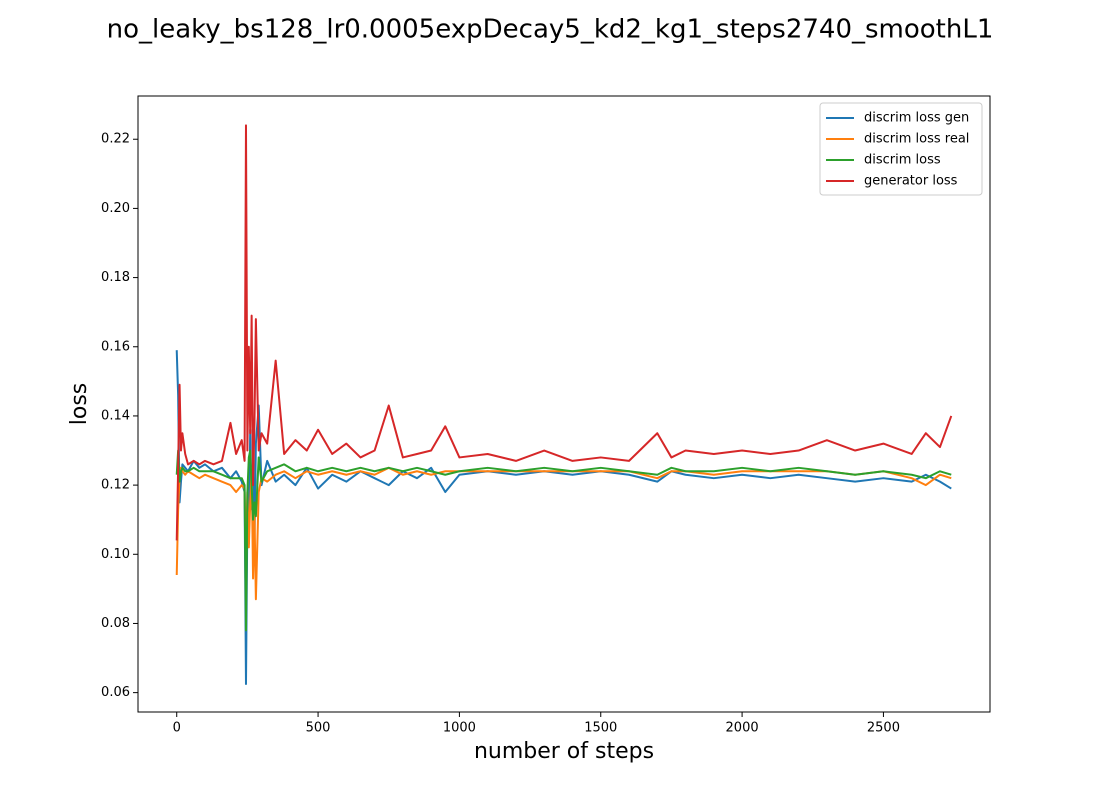 Image resolution: width=1100 pixels, height=800 pixels. What do you see at coordinates (115, 346) in the screenshot?
I see `y-tick-label: 0.16` at bounding box center [115, 346].